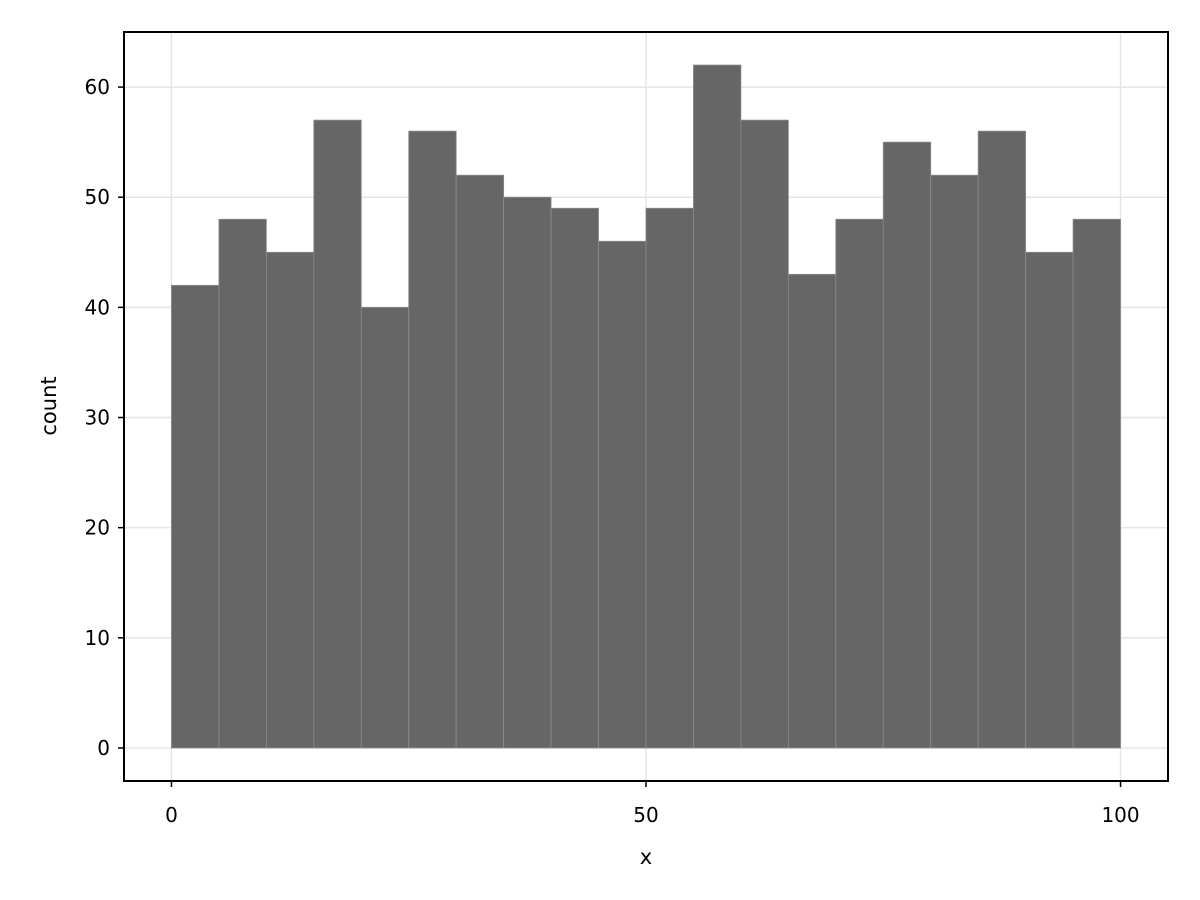 The width and height of the screenshot is (1200, 900). Describe the element at coordinates (97, 528) in the screenshot. I see `y-tick-label: 20` at that location.